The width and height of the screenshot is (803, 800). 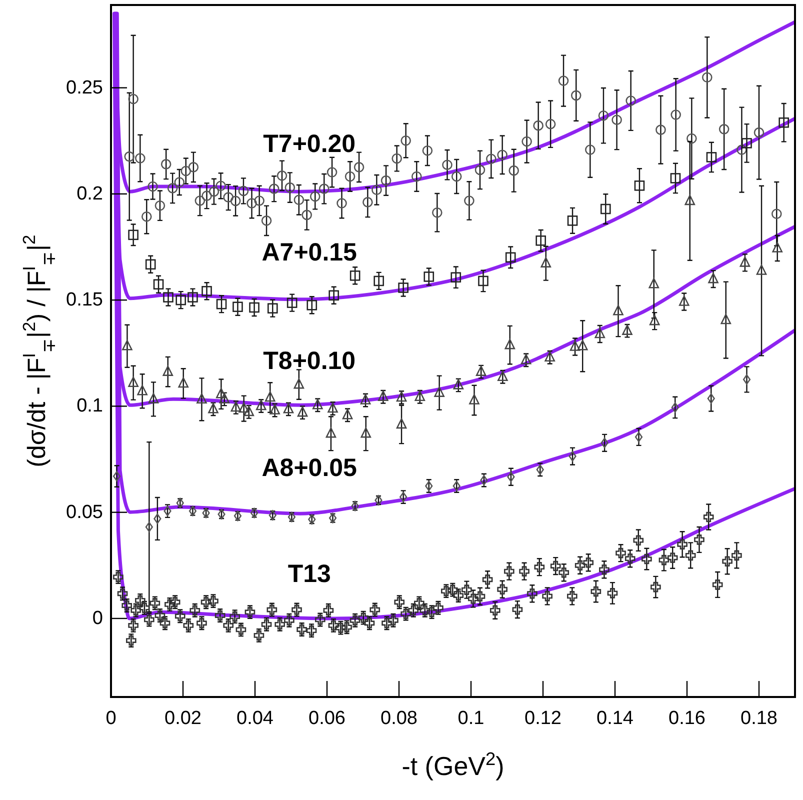 I want to click on x-tick-label: 0.08, so click(x=399, y=718).